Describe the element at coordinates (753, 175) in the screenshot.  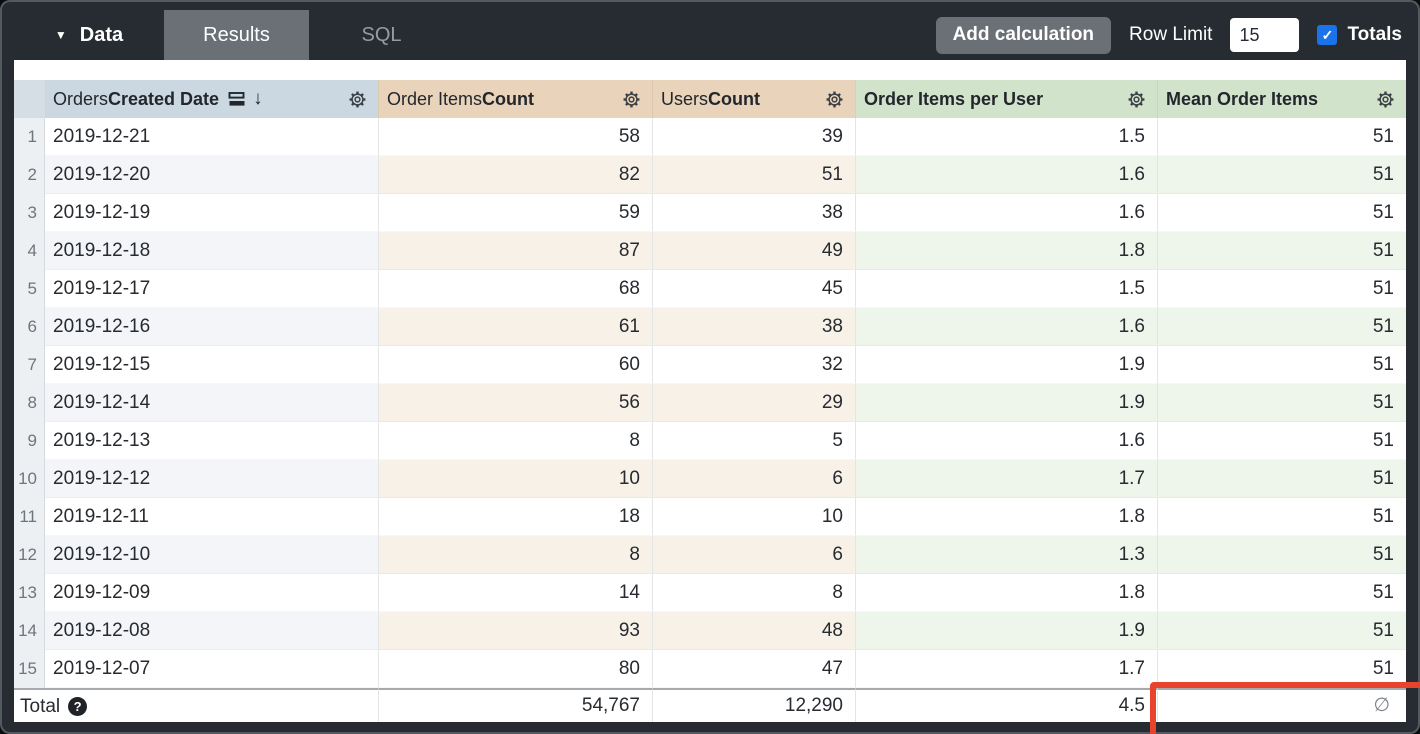
I see `cell-users-count: 51` at that location.